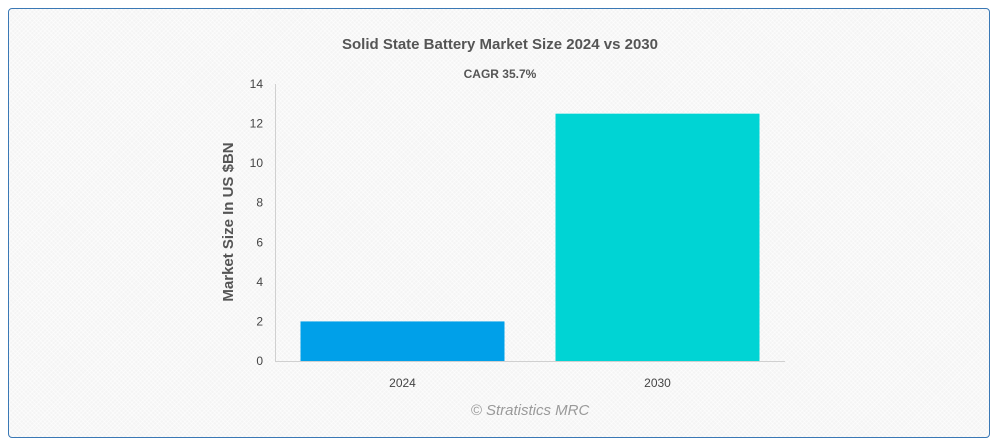 This screenshot has height=446, width=1000. Describe the element at coordinates (259, 321) in the screenshot. I see `y-tick-label: 2` at that location.